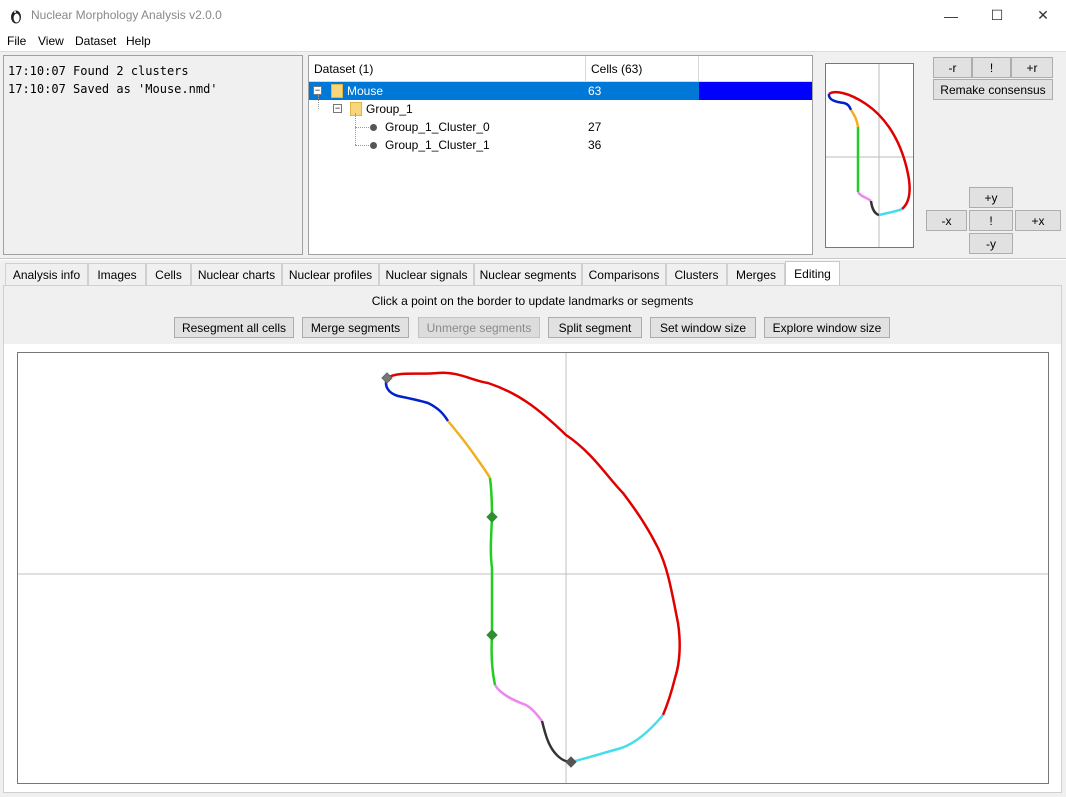 This screenshot has height=797, width=1066. What do you see at coordinates (997, 15) in the screenshot?
I see `maximize-button: ☐` at bounding box center [997, 15].